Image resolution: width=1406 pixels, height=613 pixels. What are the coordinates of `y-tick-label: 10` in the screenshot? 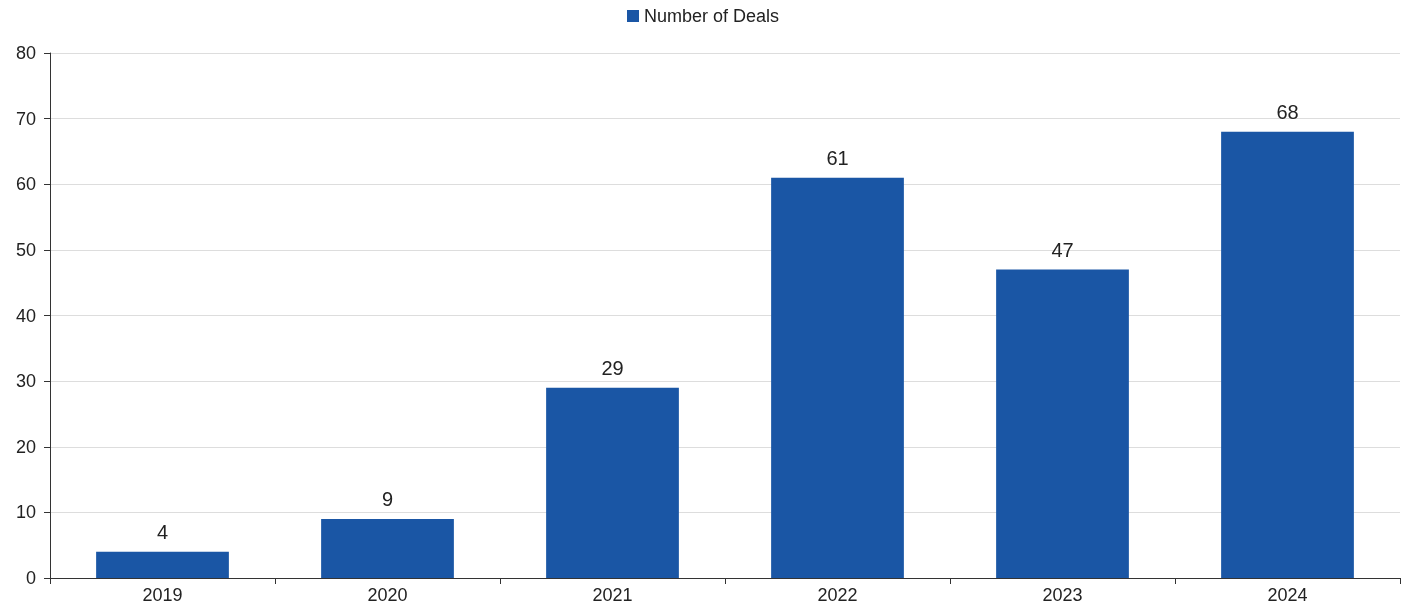 It's located at (25, 512).